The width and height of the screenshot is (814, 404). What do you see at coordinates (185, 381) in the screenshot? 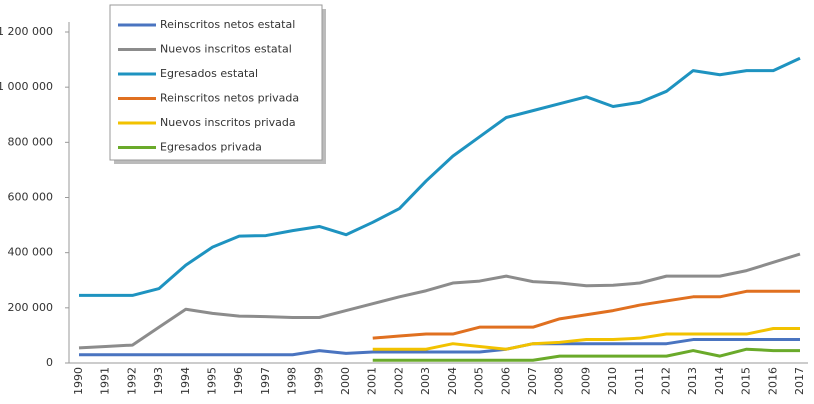
I see `x-tick-label: 1994` at bounding box center [185, 381].